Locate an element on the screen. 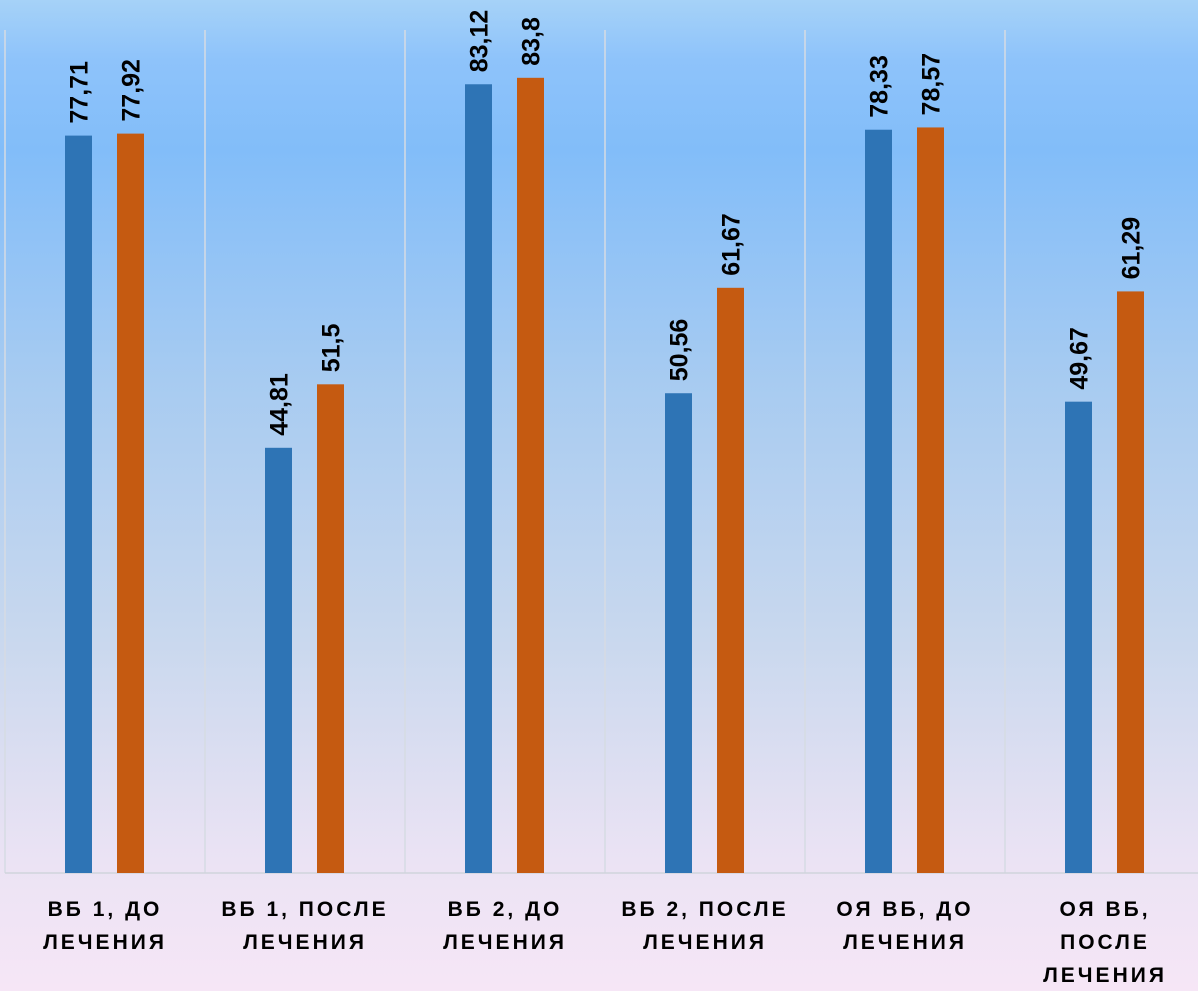 This screenshot has width=1198, height=991. x-tick-label: ОЯ ВБ, ПОСЛЕ ЛЕЧЕНИЯ is located at coordinates (1105, 942).